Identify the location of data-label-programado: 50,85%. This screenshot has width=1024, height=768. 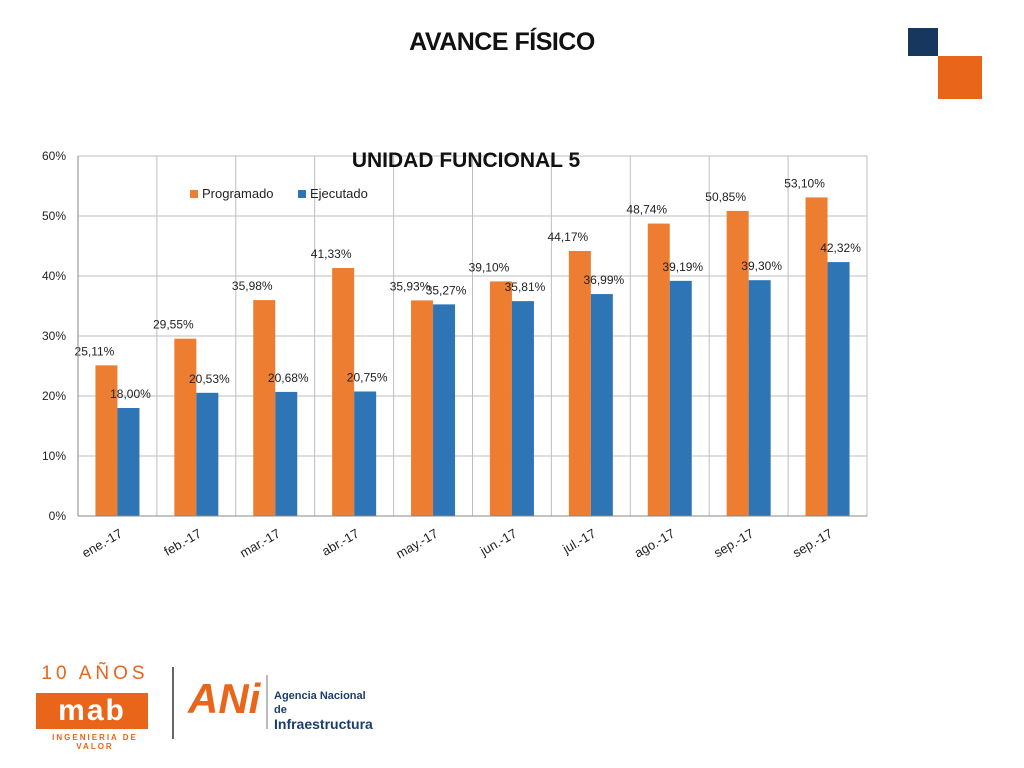
(725, 197).